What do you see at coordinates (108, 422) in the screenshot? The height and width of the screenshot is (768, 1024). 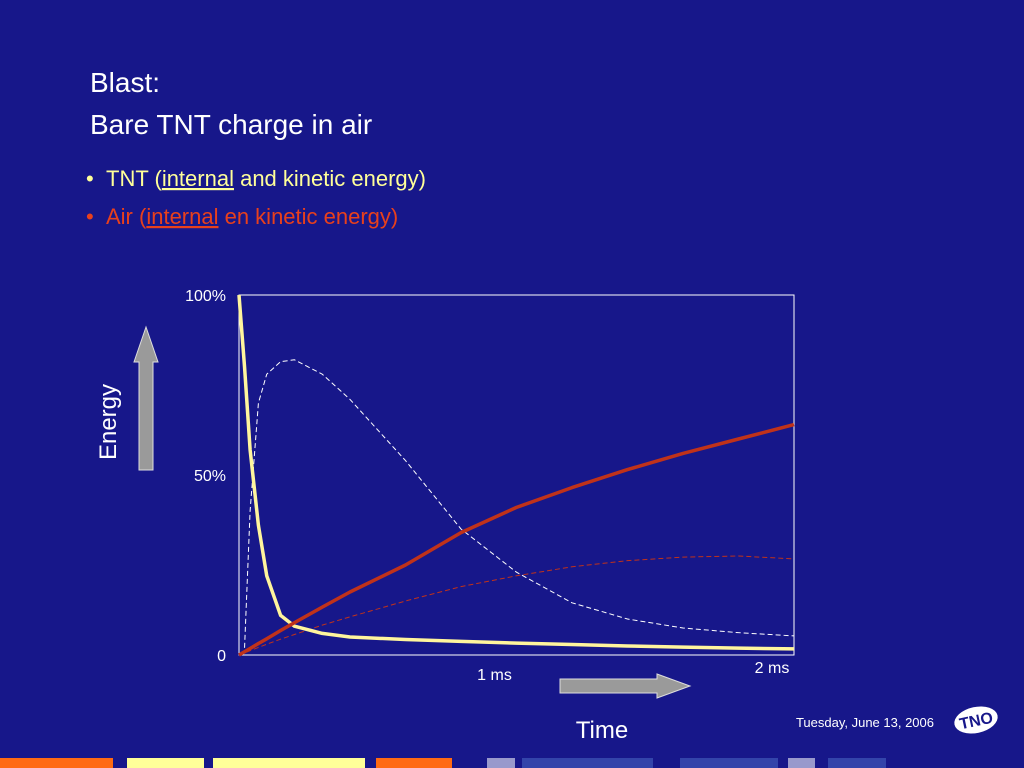 I see `y-axis-label: Energy` at bounding box center [108, 422].